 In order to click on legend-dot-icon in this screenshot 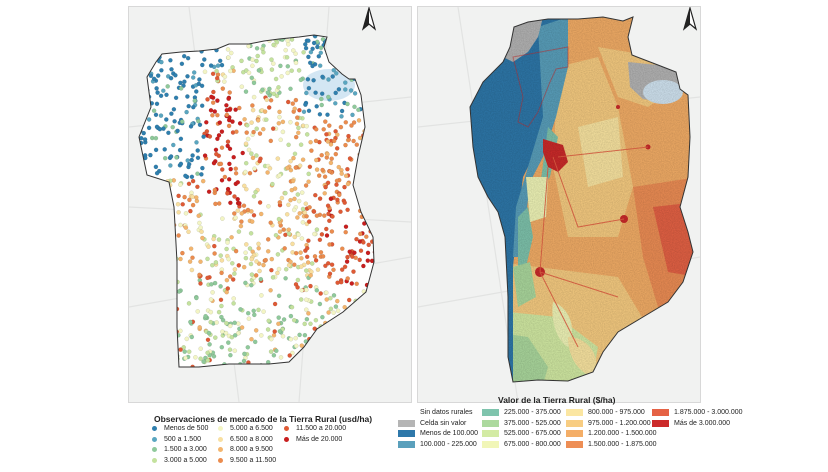, I will do `click(154, 439)`.